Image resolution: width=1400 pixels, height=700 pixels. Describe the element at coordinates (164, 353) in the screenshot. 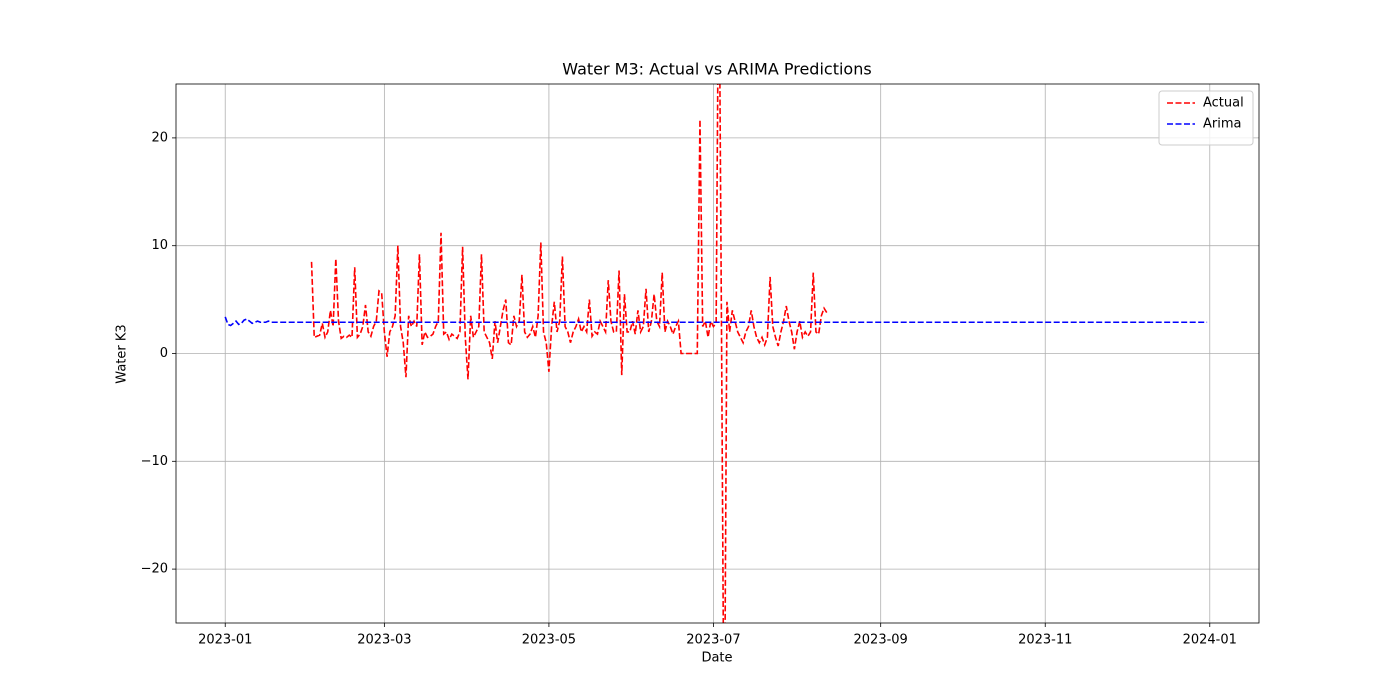

I see `y-tick-label: 0` at that location.